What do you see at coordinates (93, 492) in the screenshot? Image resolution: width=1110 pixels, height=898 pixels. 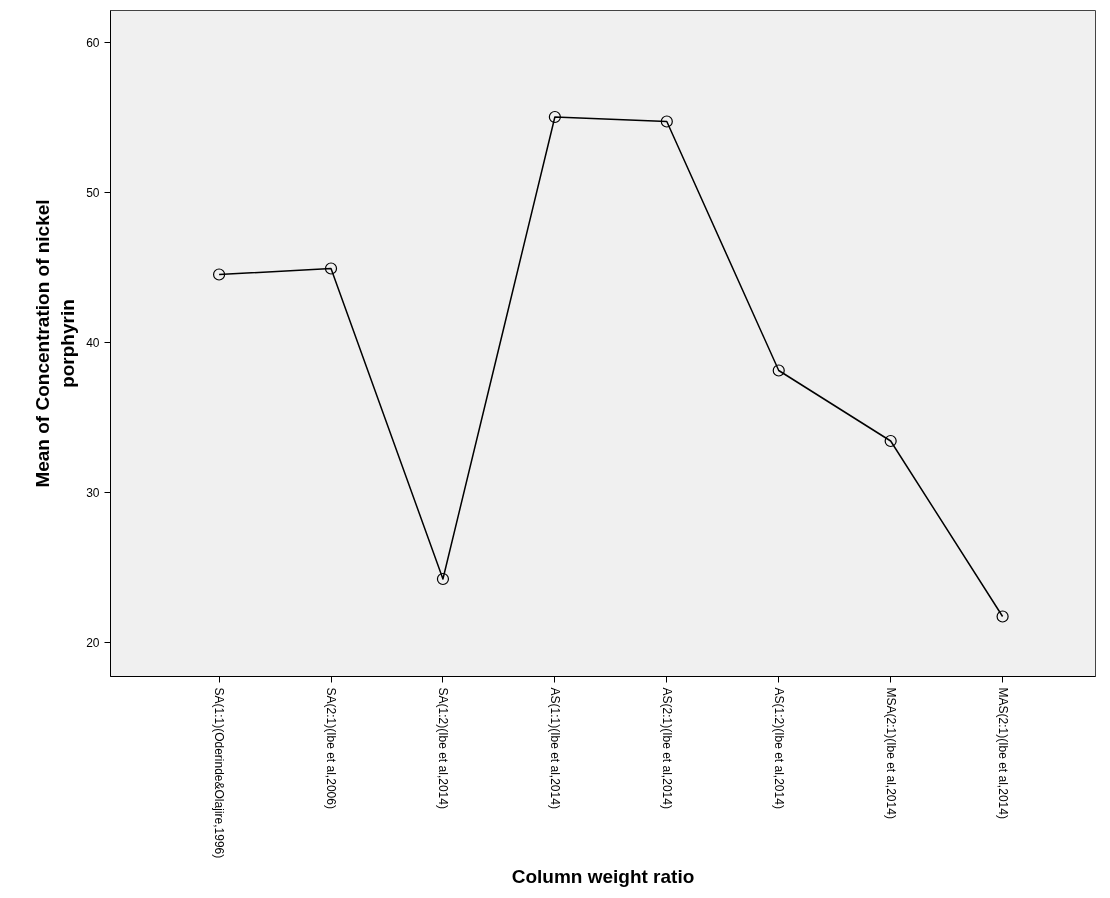 I see `y-tick-label: 30` at bounding box center [93, 492].